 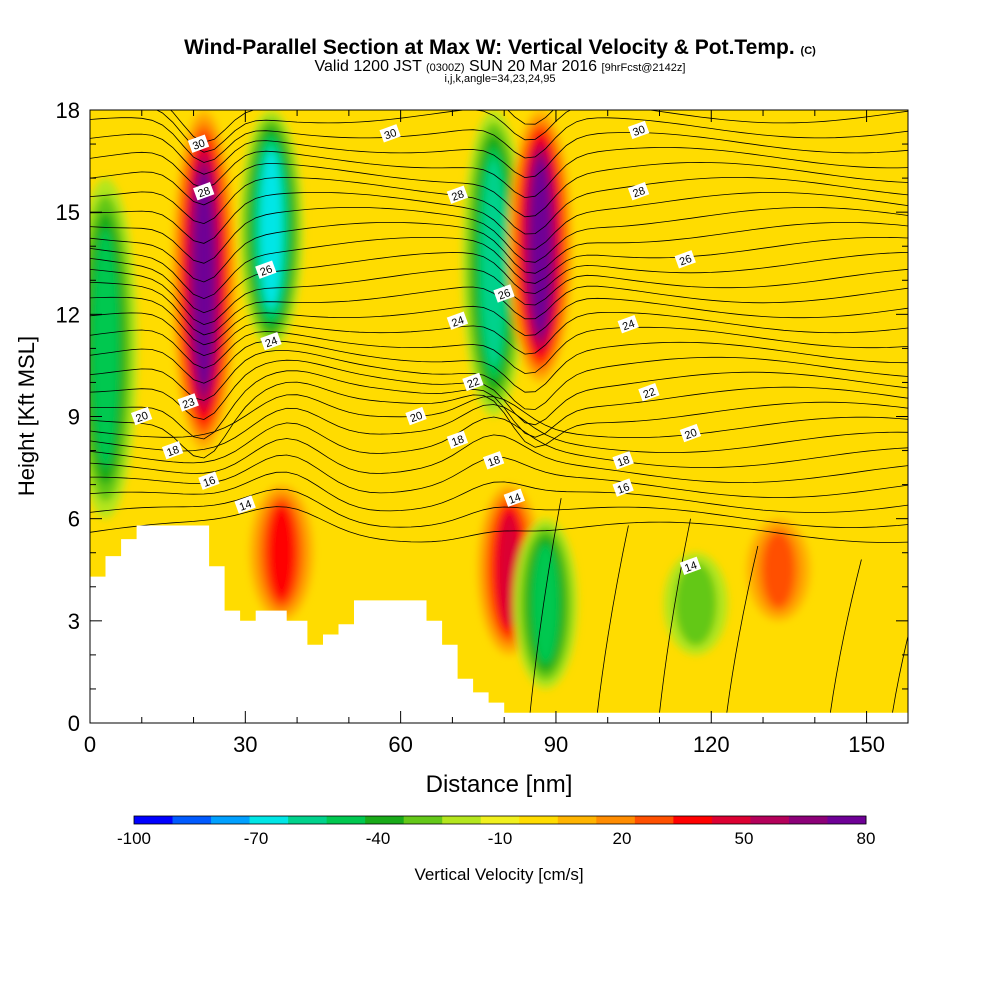 What do you see at coordinates (189, 403) in the screenshot?
I see `contour-label-text: 23` at bounding box center [189, 403].